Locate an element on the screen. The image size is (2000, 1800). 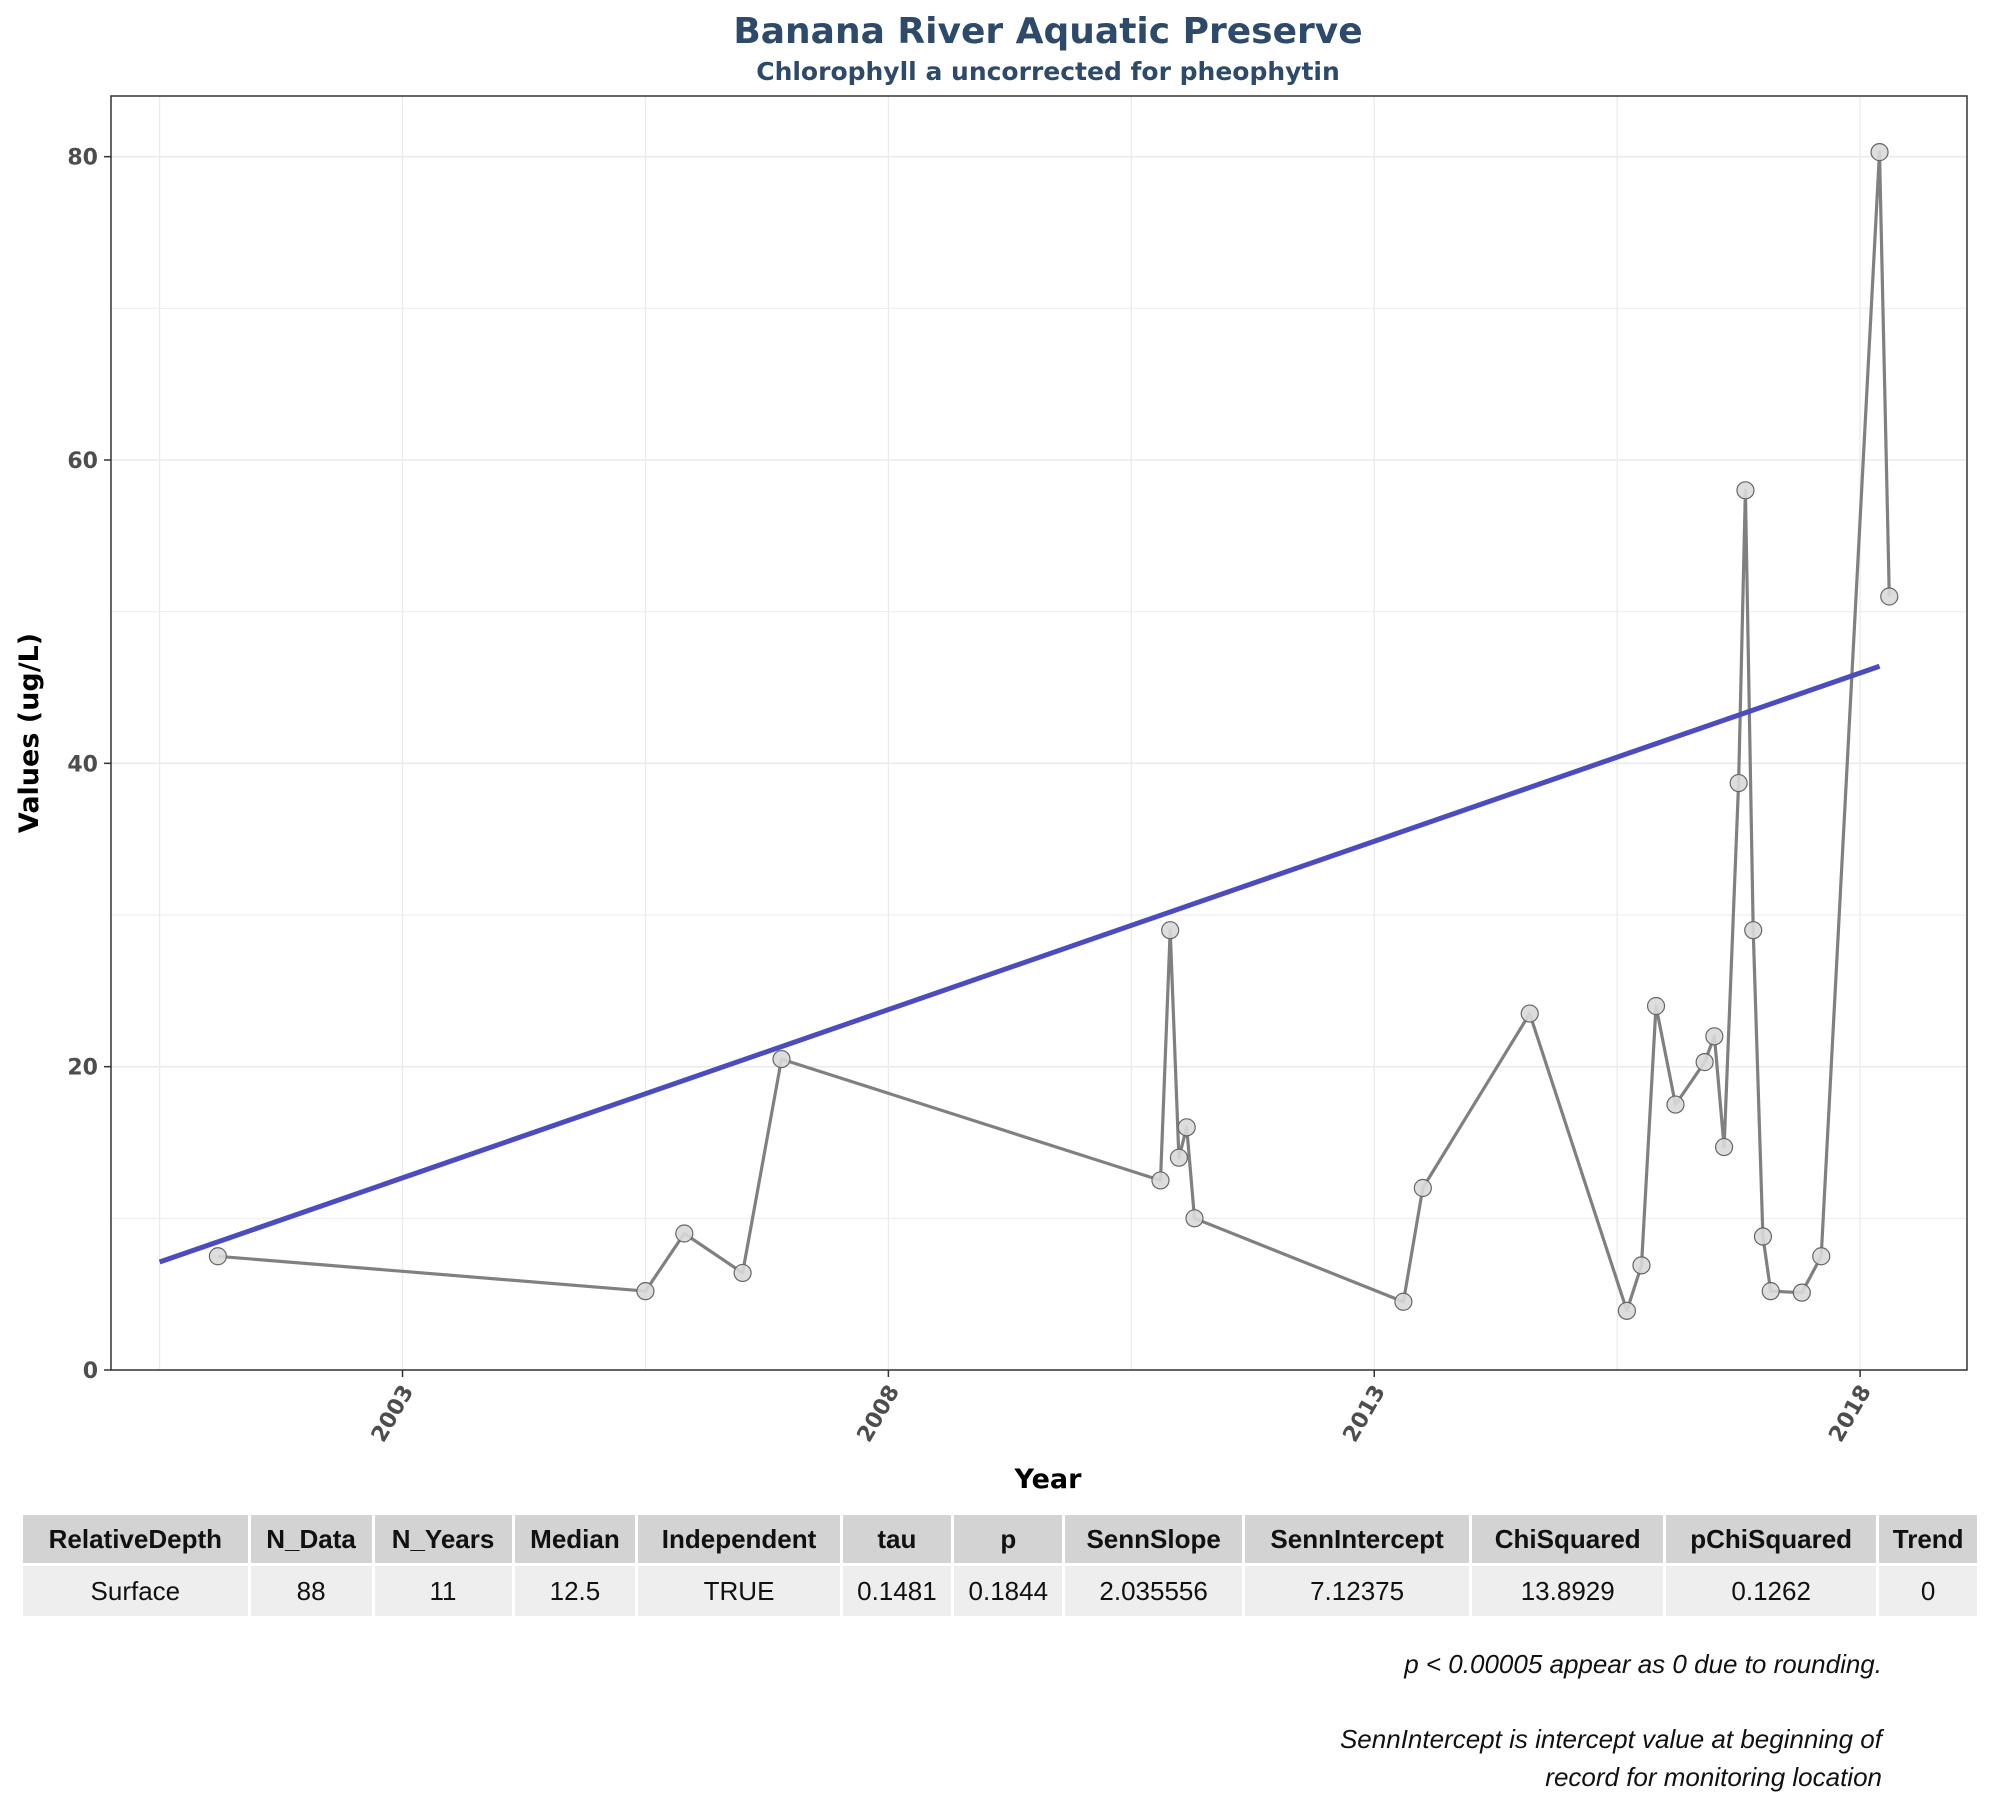
table-header-cell: Trend is located at coordinates (1928, 1539).